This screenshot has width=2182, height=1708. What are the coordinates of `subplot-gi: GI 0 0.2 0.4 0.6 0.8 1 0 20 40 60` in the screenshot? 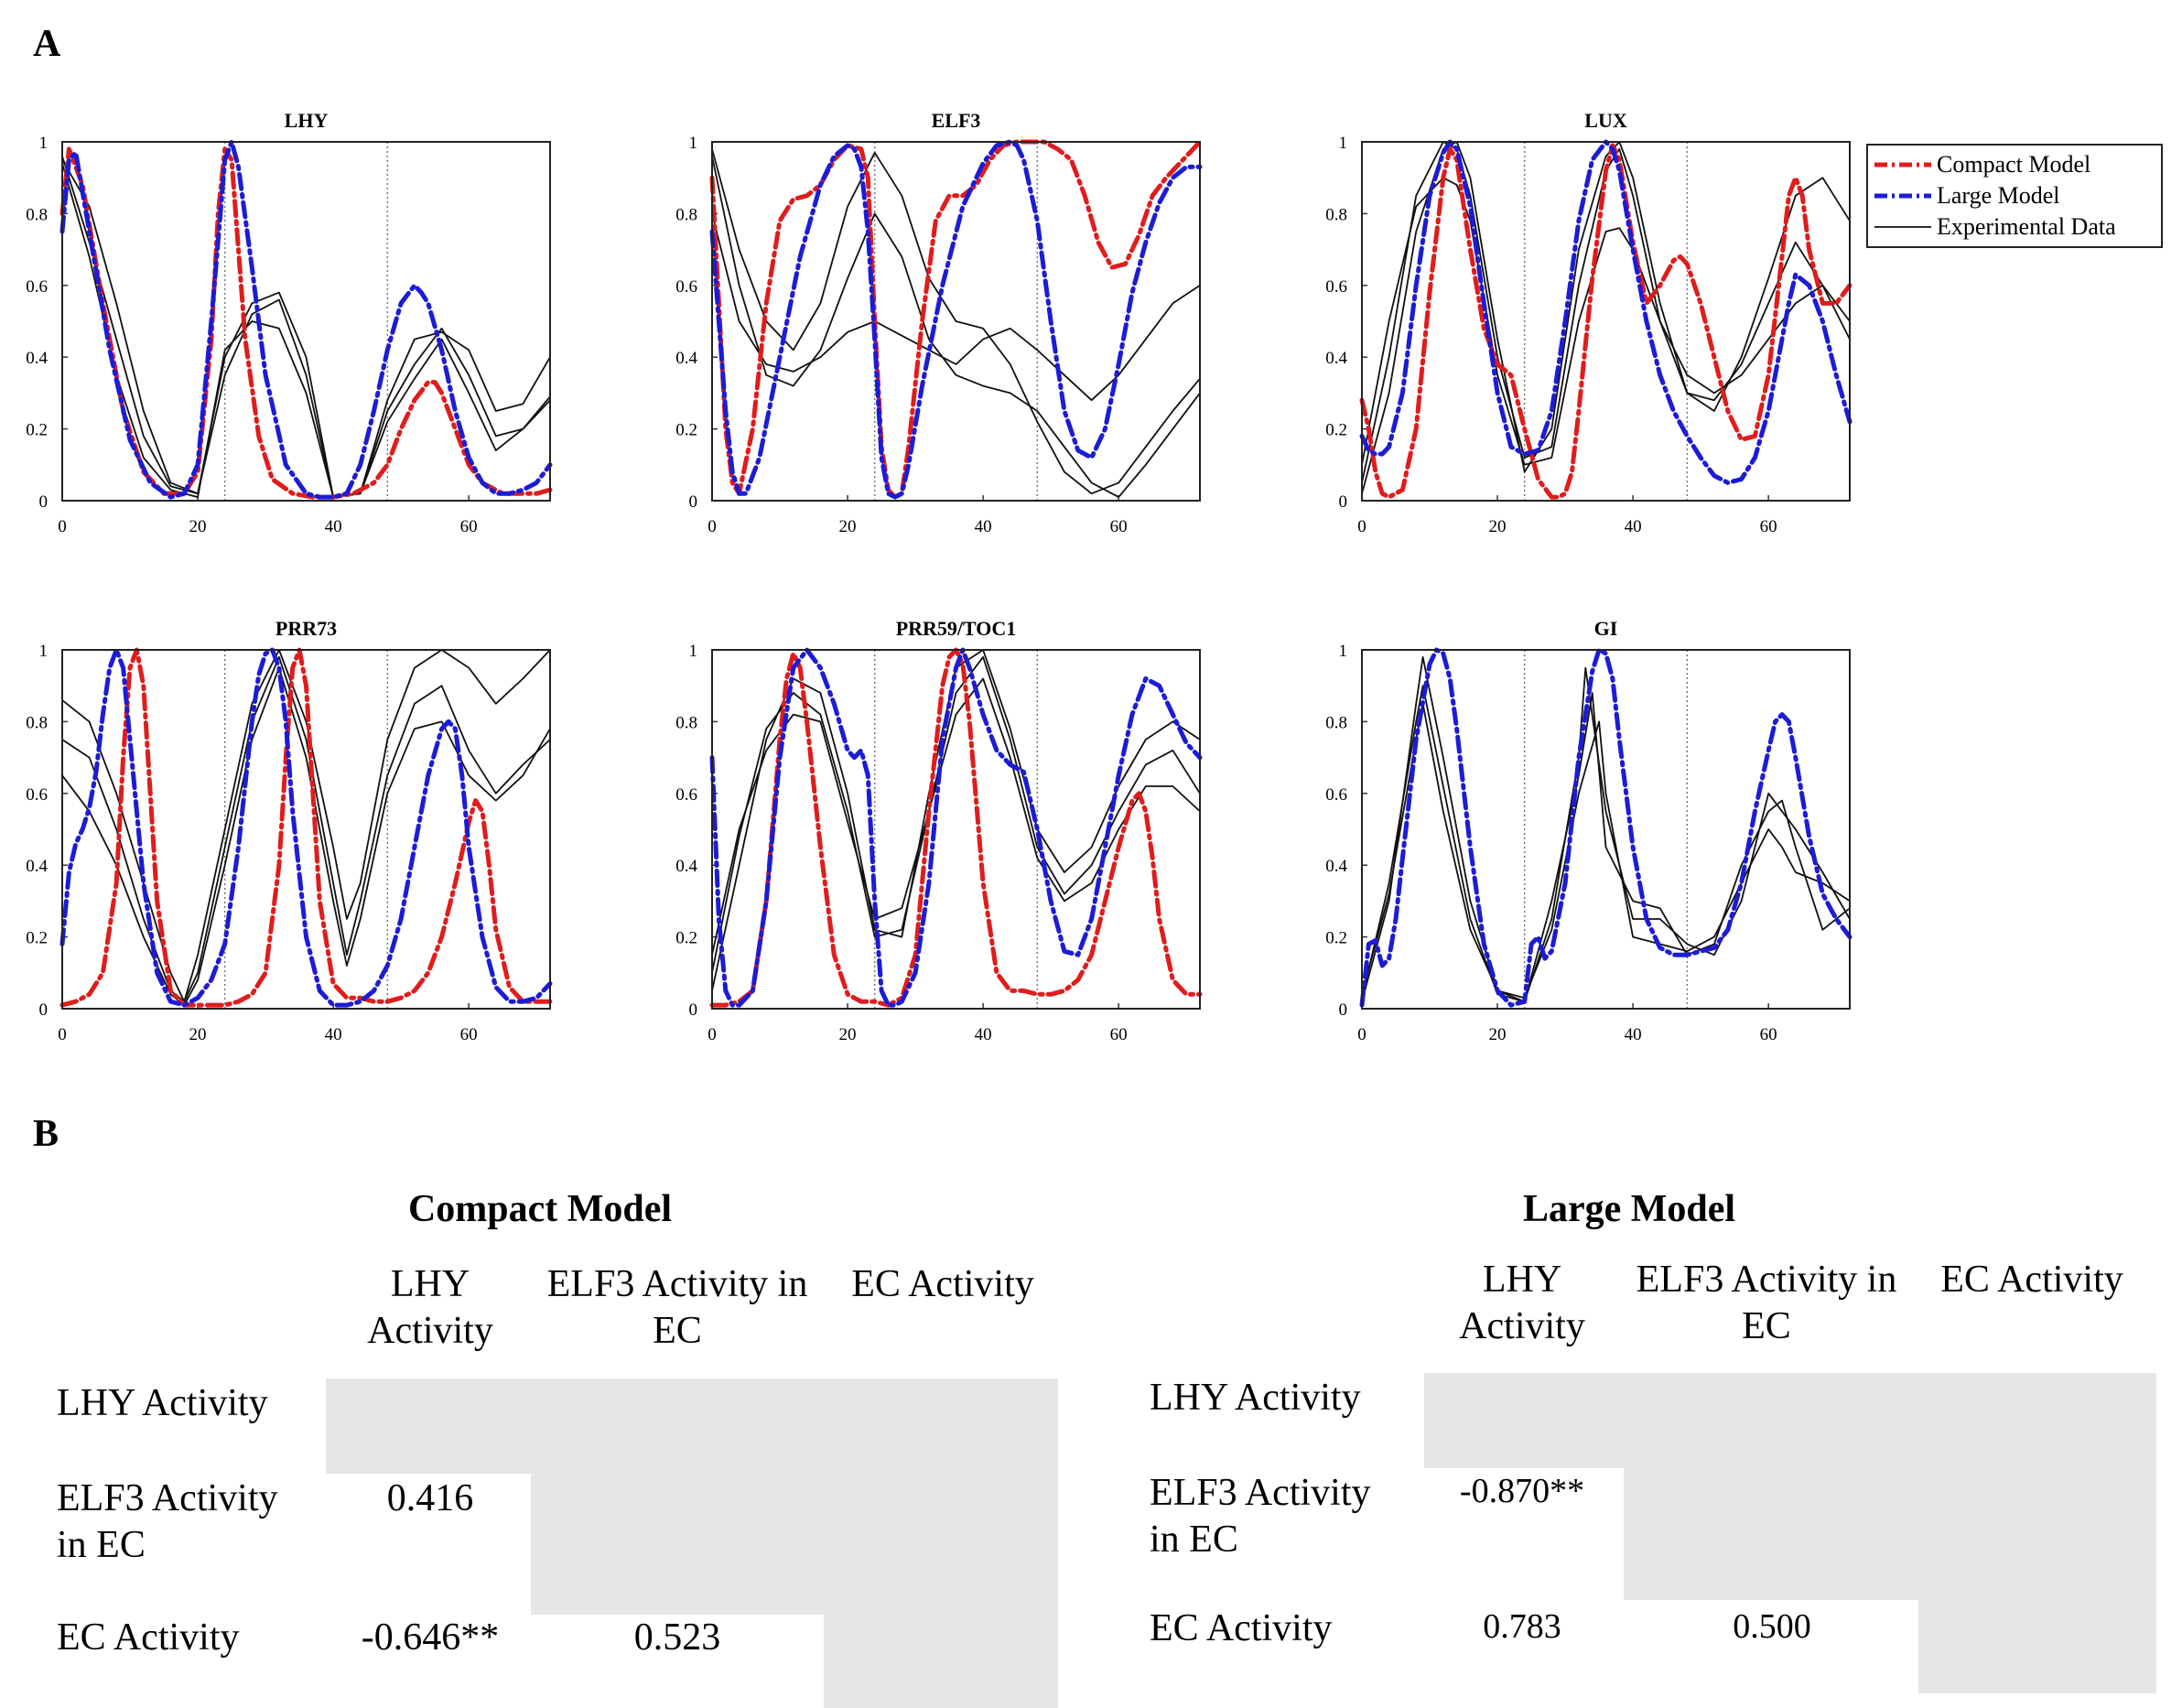 It's located at (1589, 830).